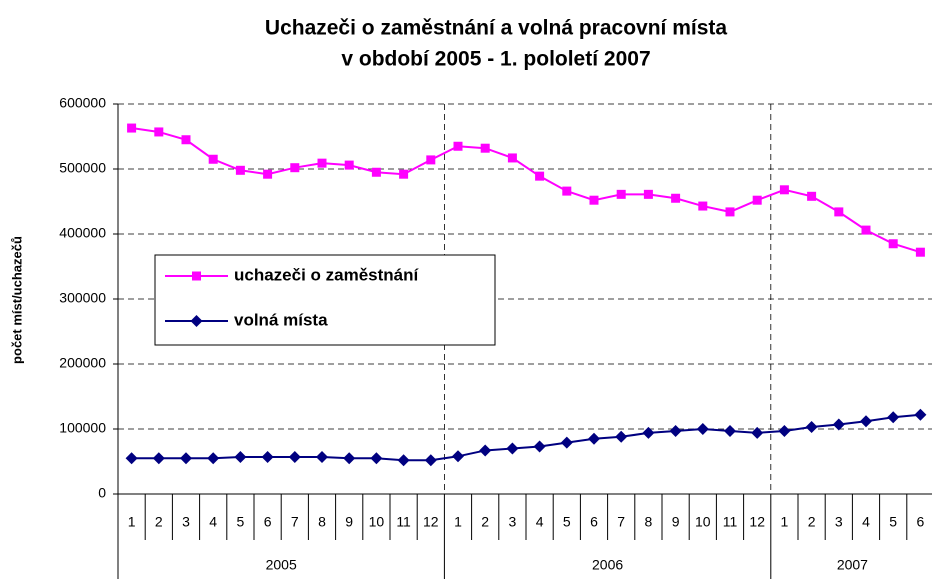 Image resolution: width=932 pixels, height=579 pixels. Describe the element at coordinates (82, 298) in the screenshot. I see `y-tick-label: 300000` at that location.